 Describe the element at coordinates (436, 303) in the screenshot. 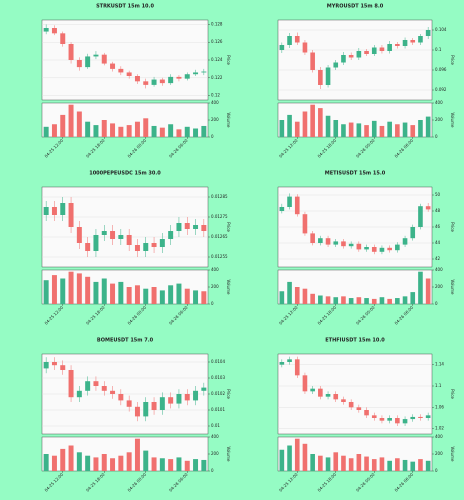

I see `v-tick-label: 0` at that location.